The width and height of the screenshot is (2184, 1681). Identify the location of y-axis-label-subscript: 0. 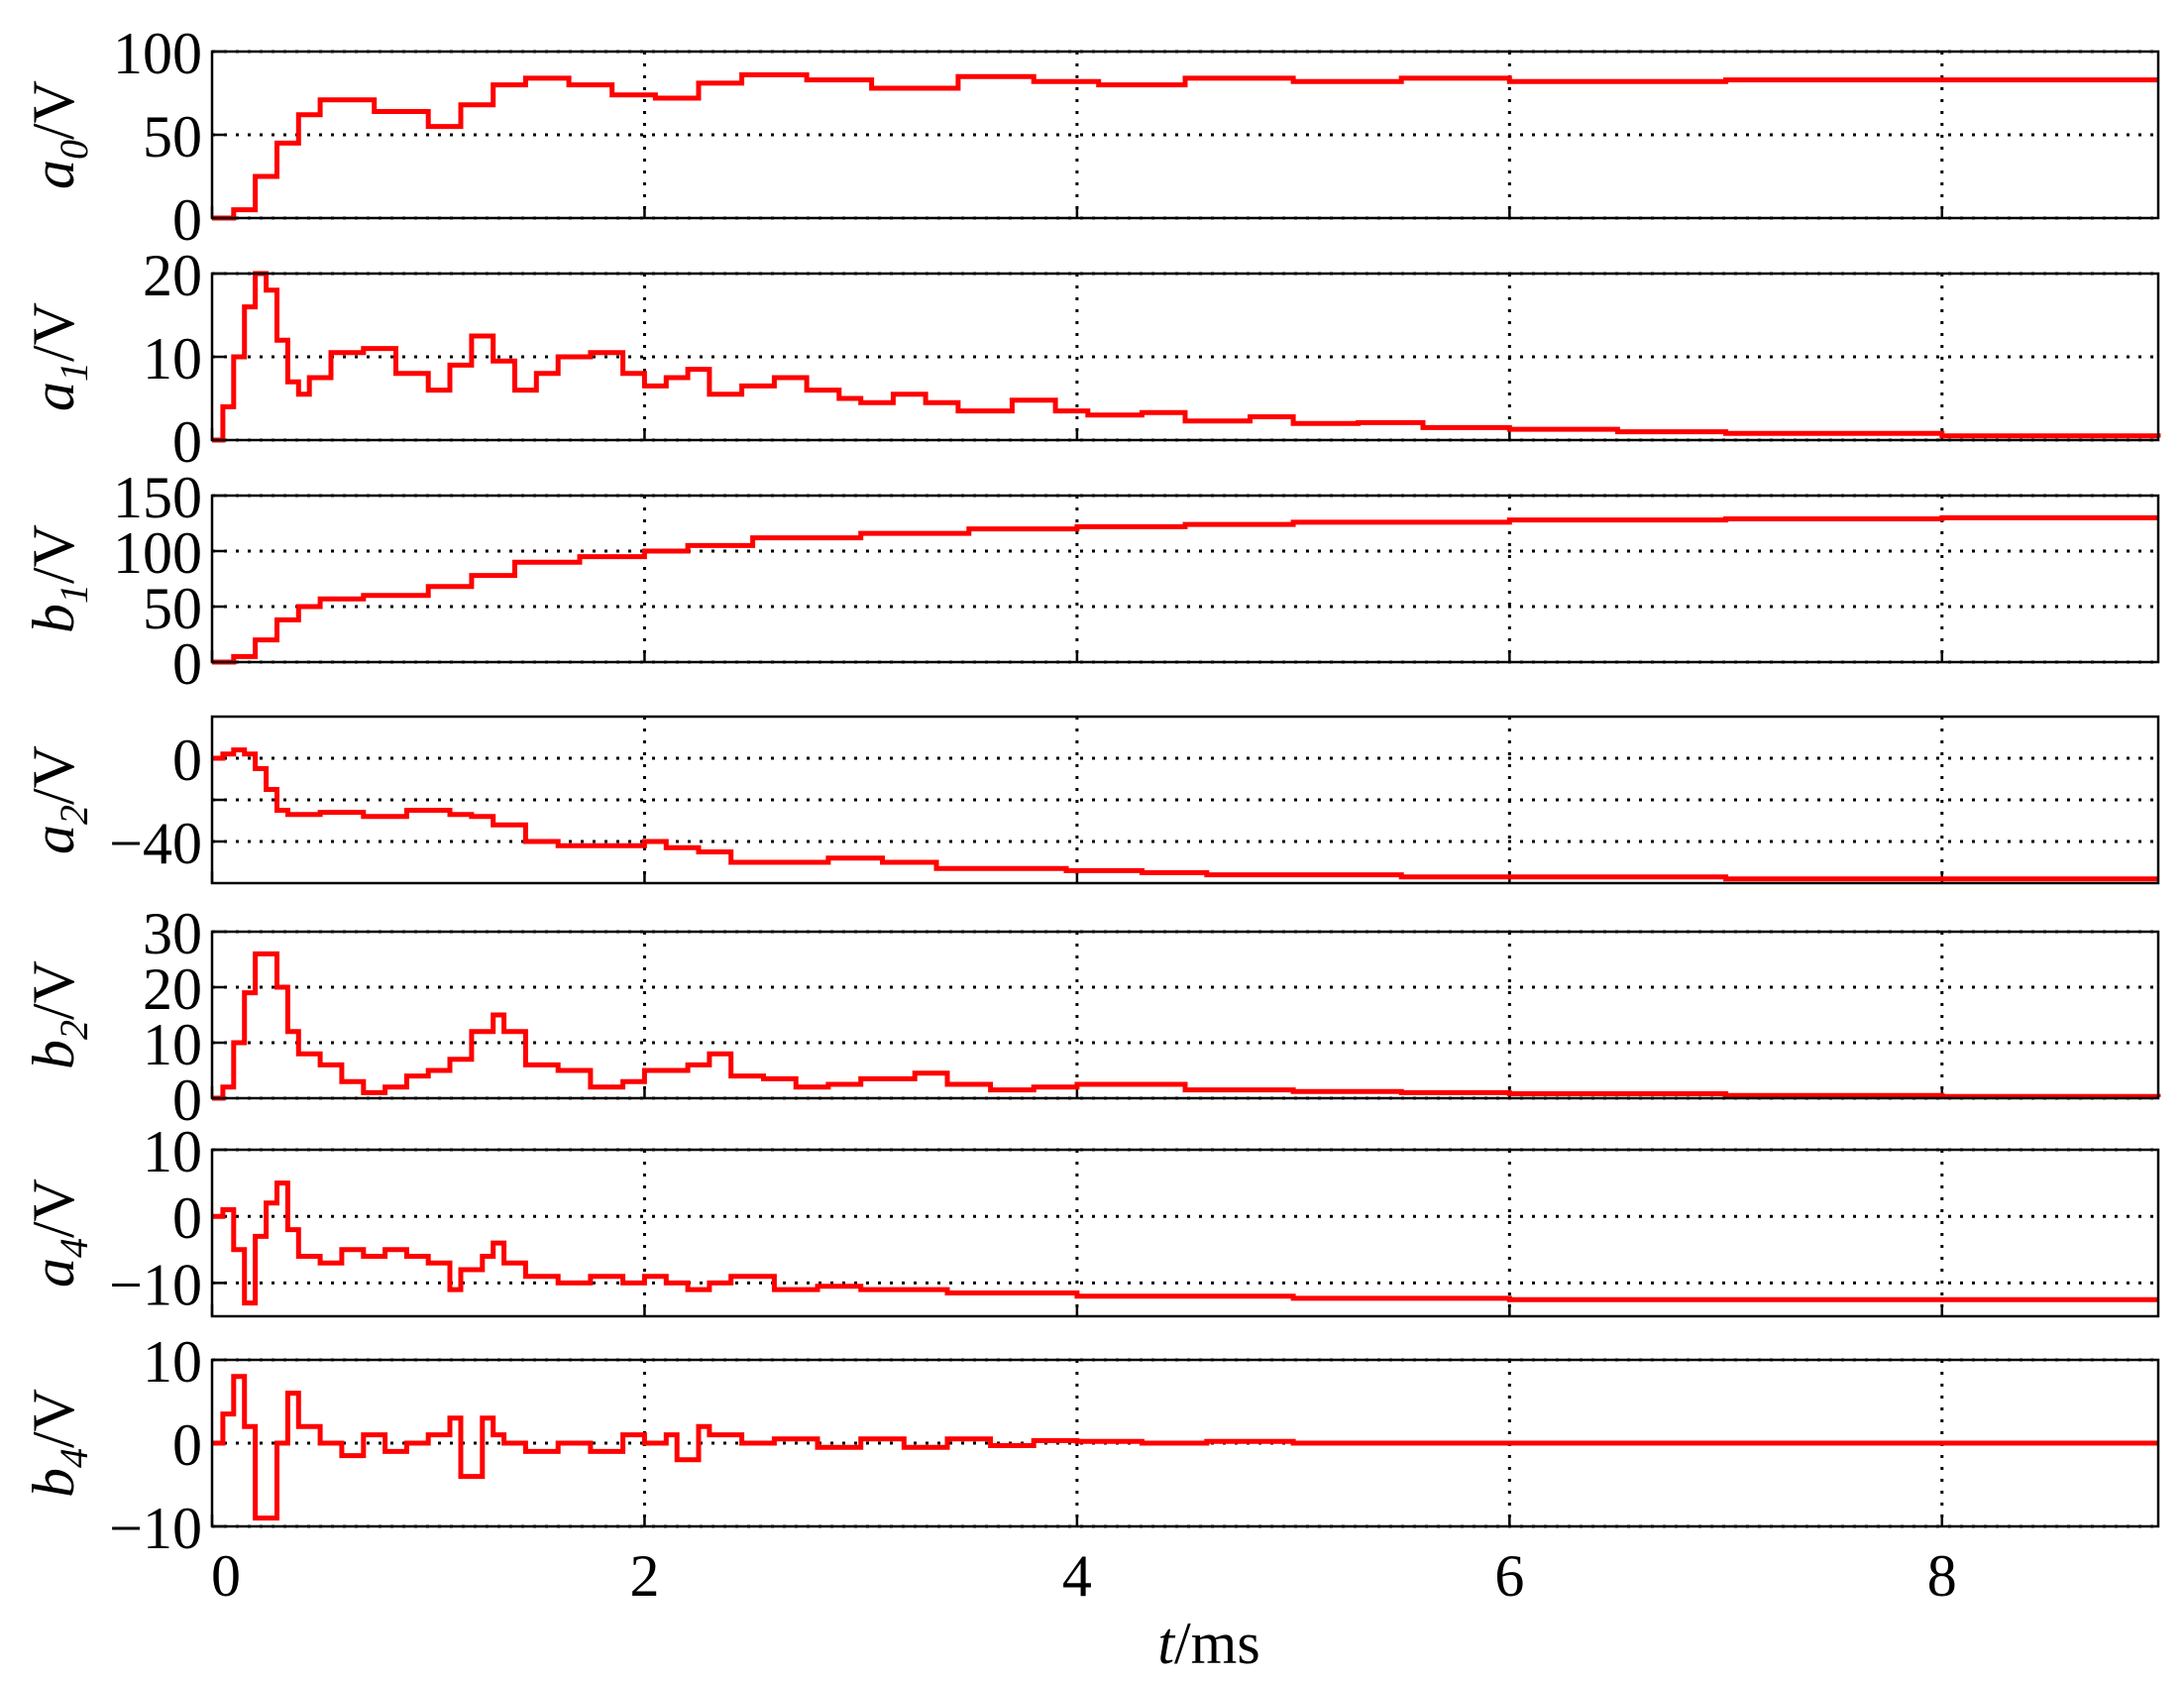
(74, 150).